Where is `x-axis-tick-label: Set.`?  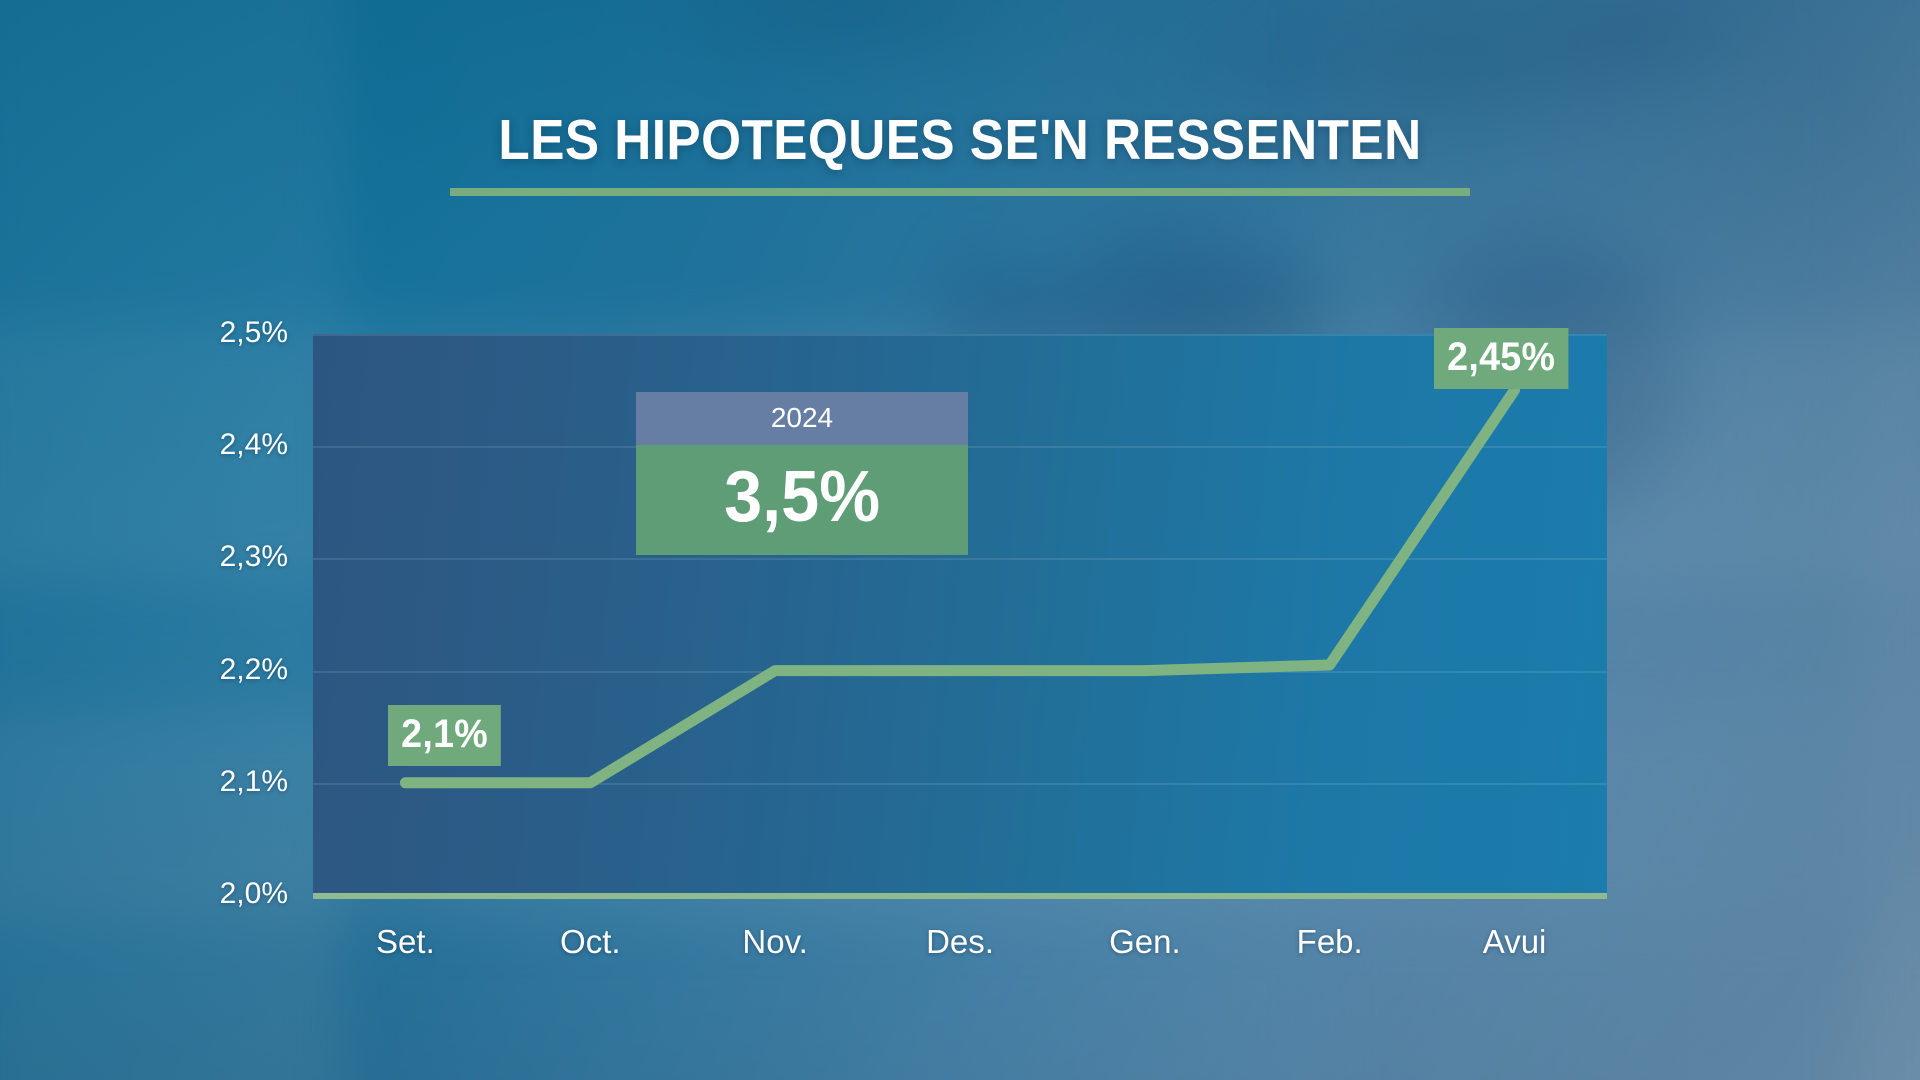 x-axis-tick-label: Set. is located at coordinates (405, 941).